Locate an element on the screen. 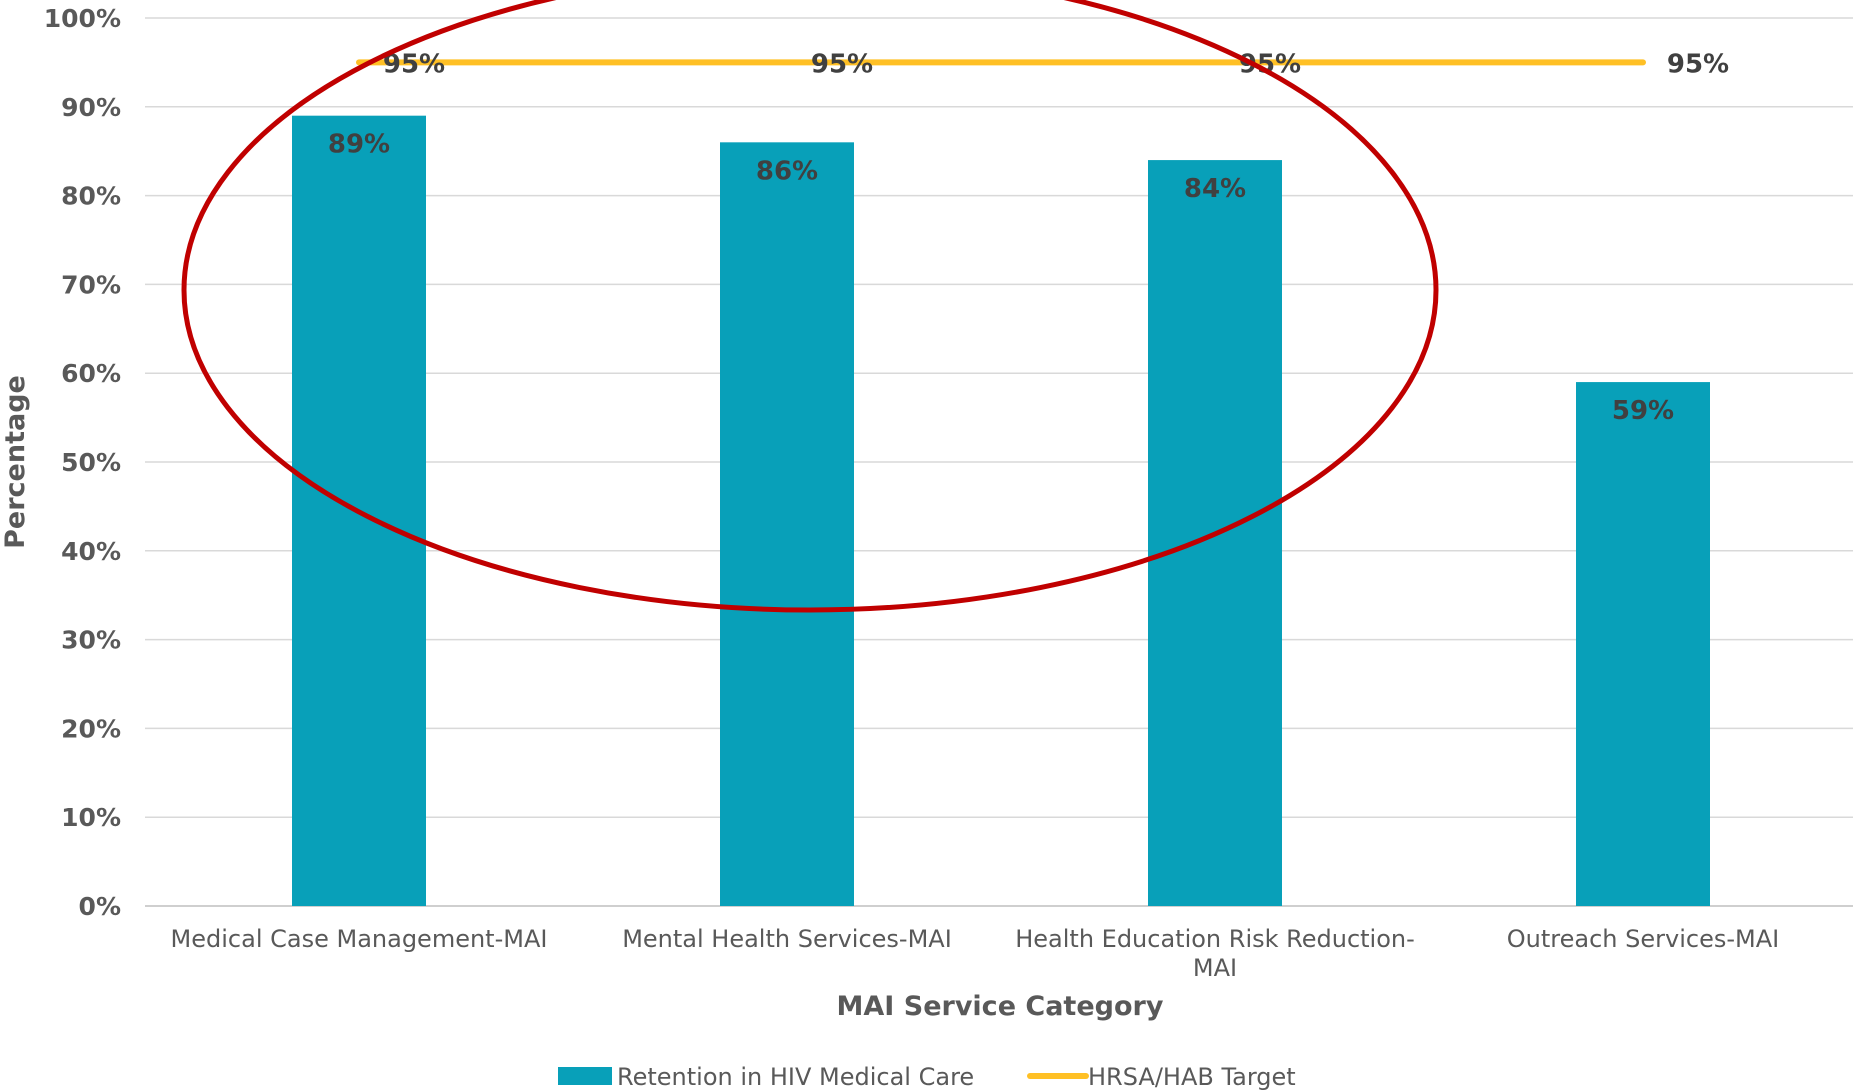  y-tick-label: 70% is located at coordinates (91, 284).